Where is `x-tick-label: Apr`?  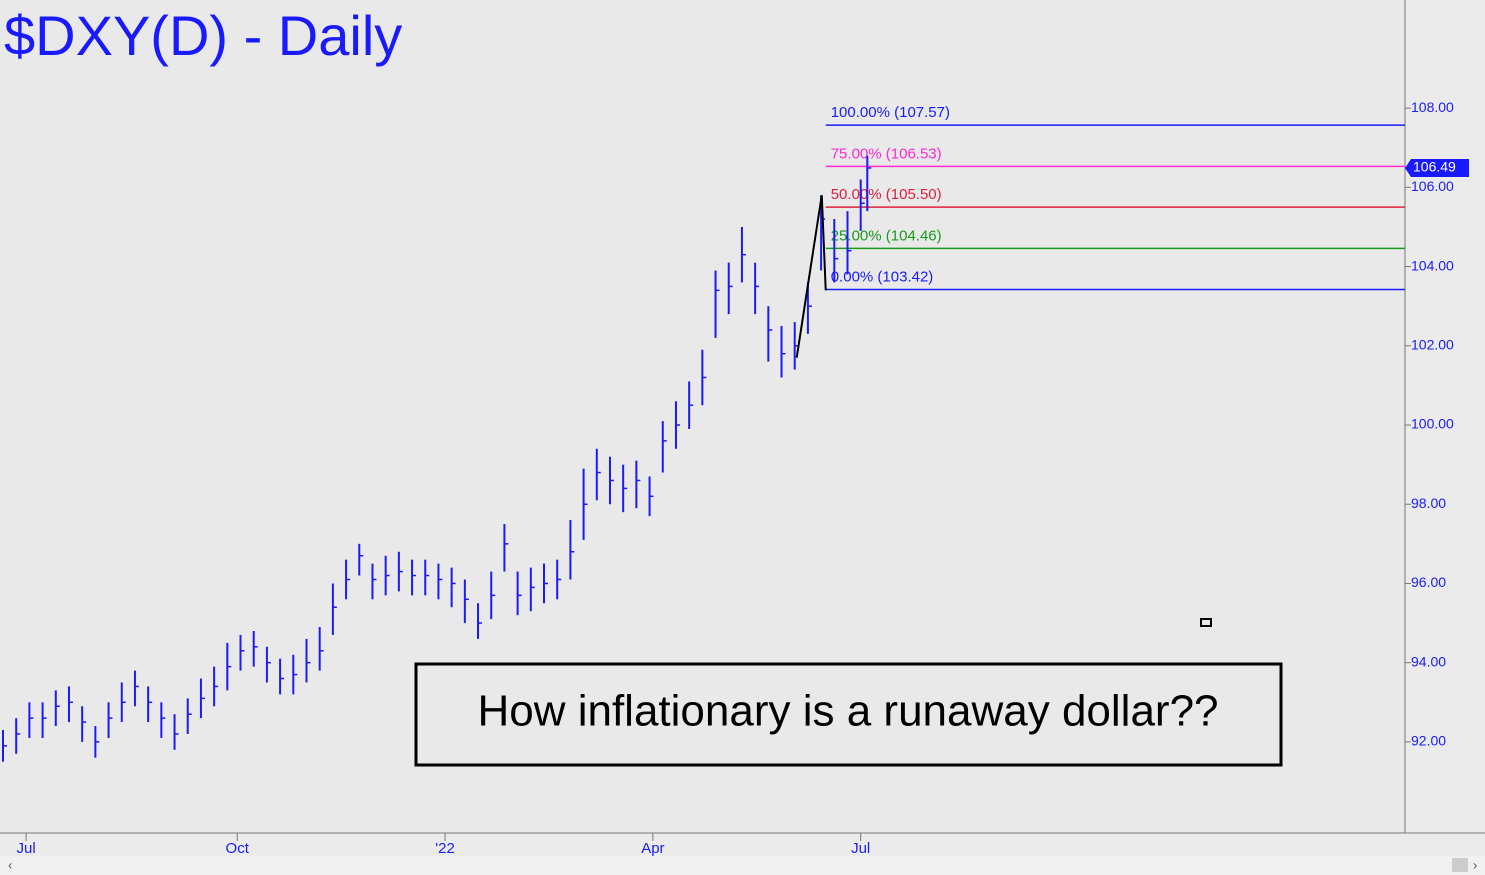 x-tick-label: Apr is located at coordinates (652, 848).